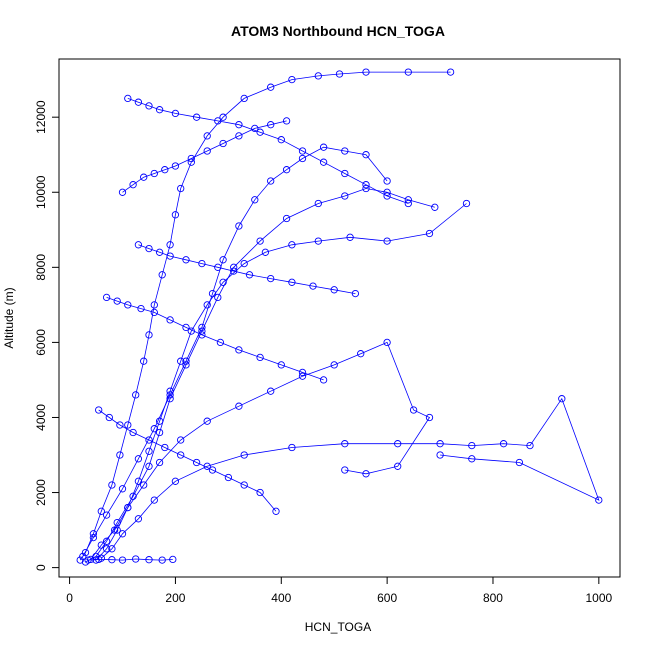 Image resolution: width=650 pixels, height=650 pixels. I want to click on x-tick-label: 1000, so click(598, 598).